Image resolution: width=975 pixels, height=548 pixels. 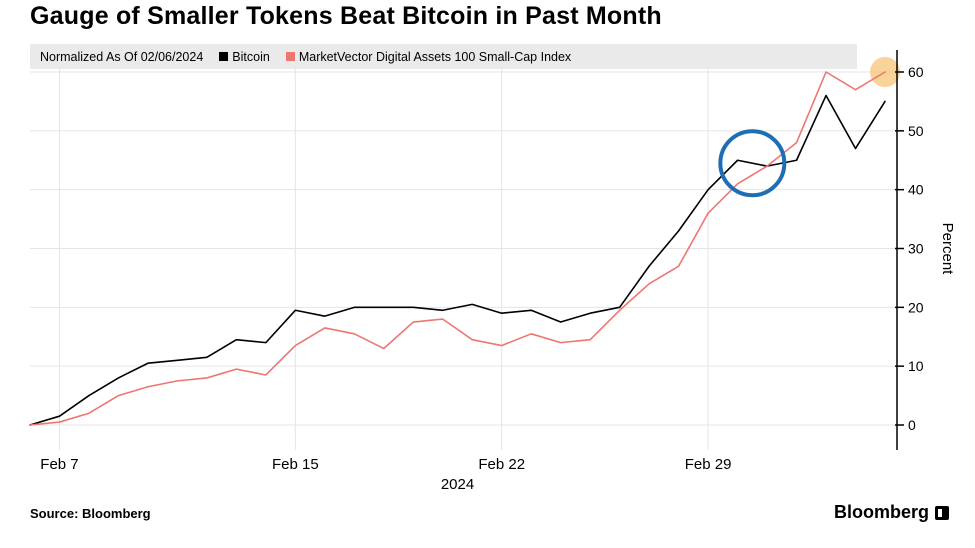 I want to click on y-tick-label: 20, so click(x=916, y=307).